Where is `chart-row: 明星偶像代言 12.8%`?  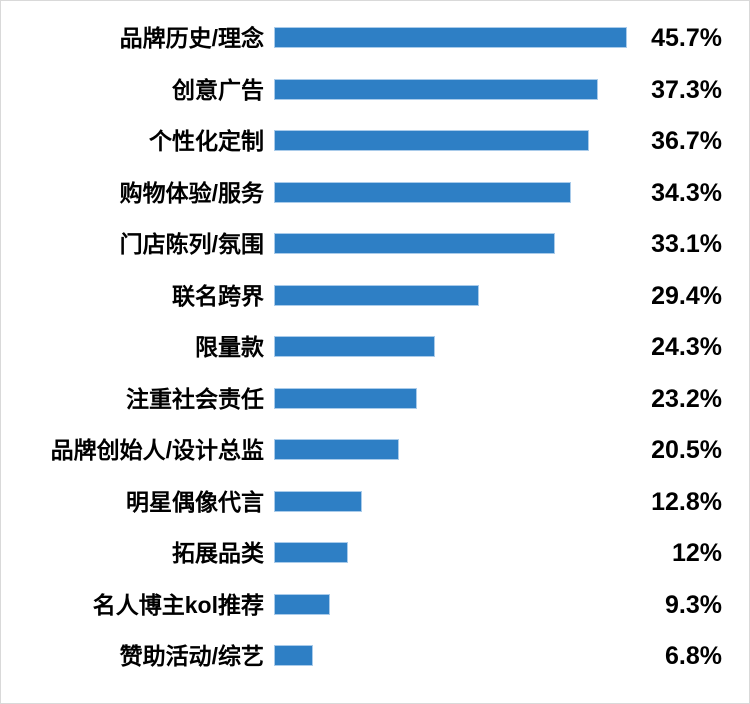
chart-row: 明星偶像代言 12.8% is located at coordinates (361, 503).